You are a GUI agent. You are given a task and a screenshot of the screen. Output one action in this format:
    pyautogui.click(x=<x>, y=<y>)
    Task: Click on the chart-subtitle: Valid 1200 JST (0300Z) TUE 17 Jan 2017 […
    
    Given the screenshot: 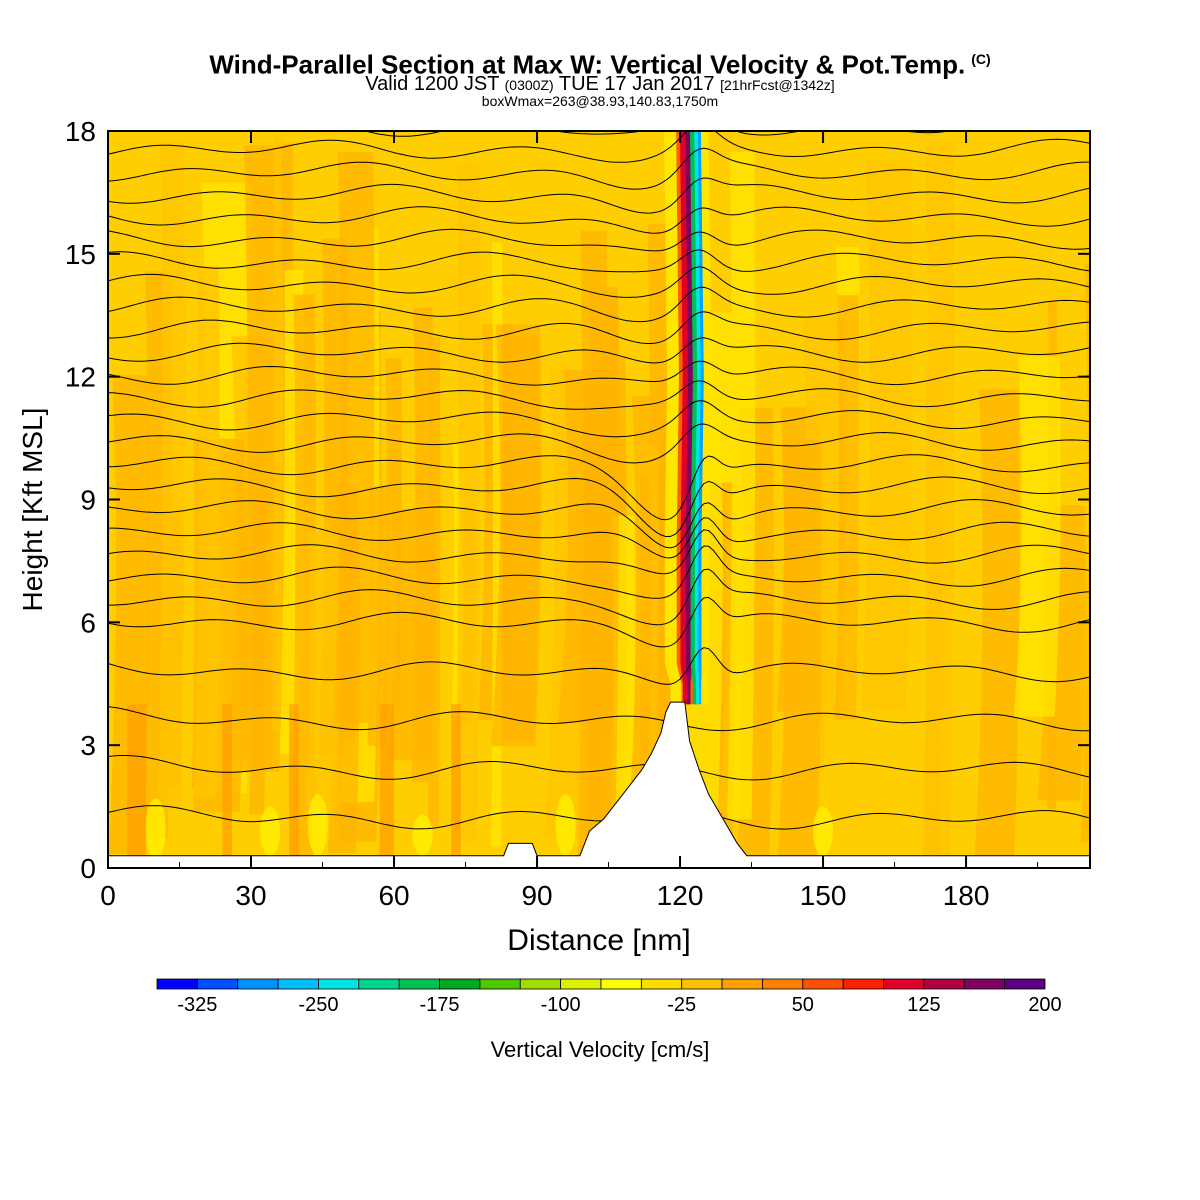 What is the action you would take?
    pyautogui.click(x=600, y=84)
    